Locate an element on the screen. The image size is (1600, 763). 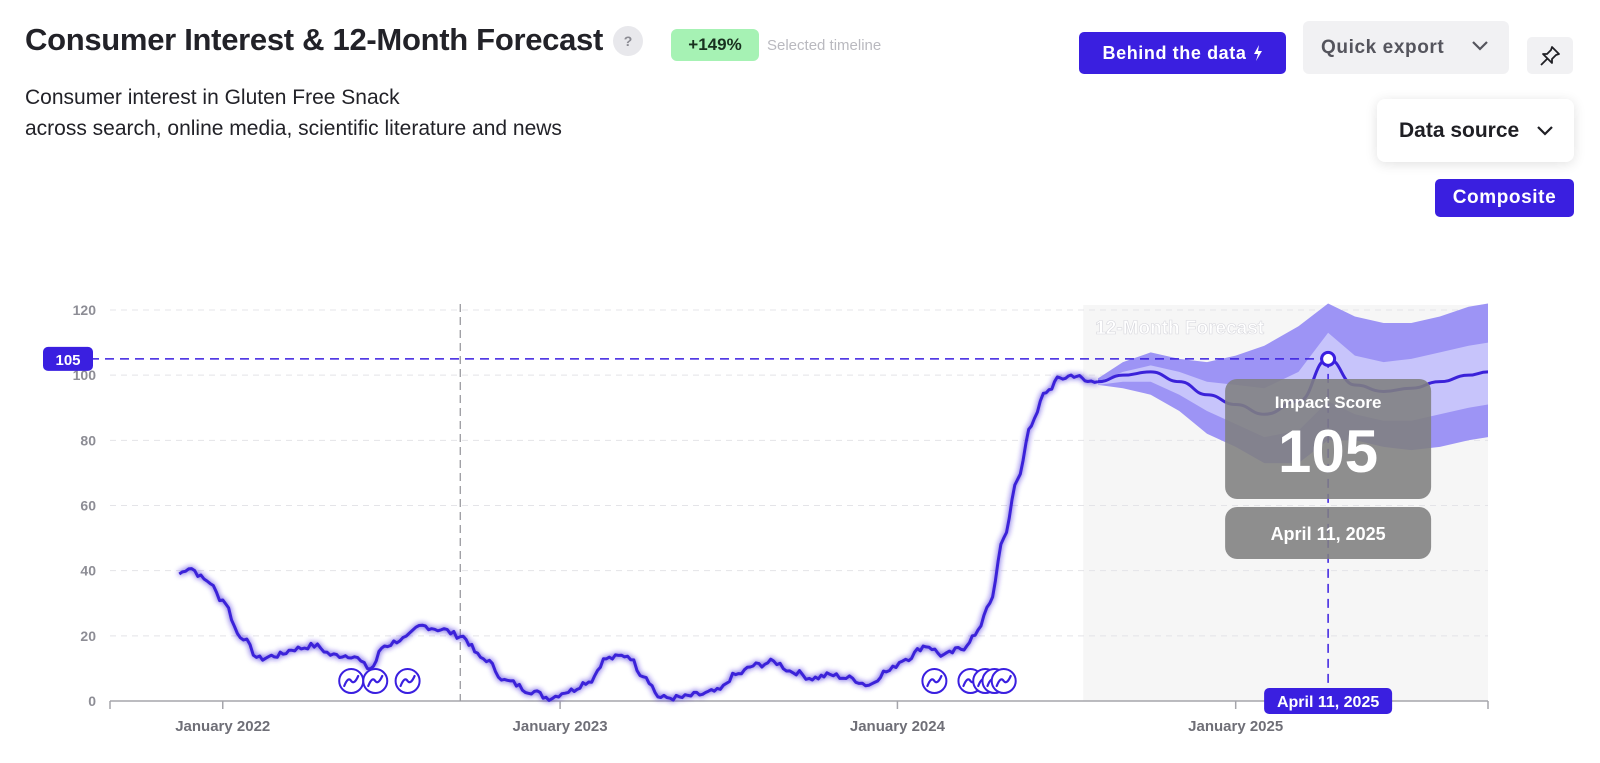
selected-value-label: 105 is located at coordinates (67, 360).